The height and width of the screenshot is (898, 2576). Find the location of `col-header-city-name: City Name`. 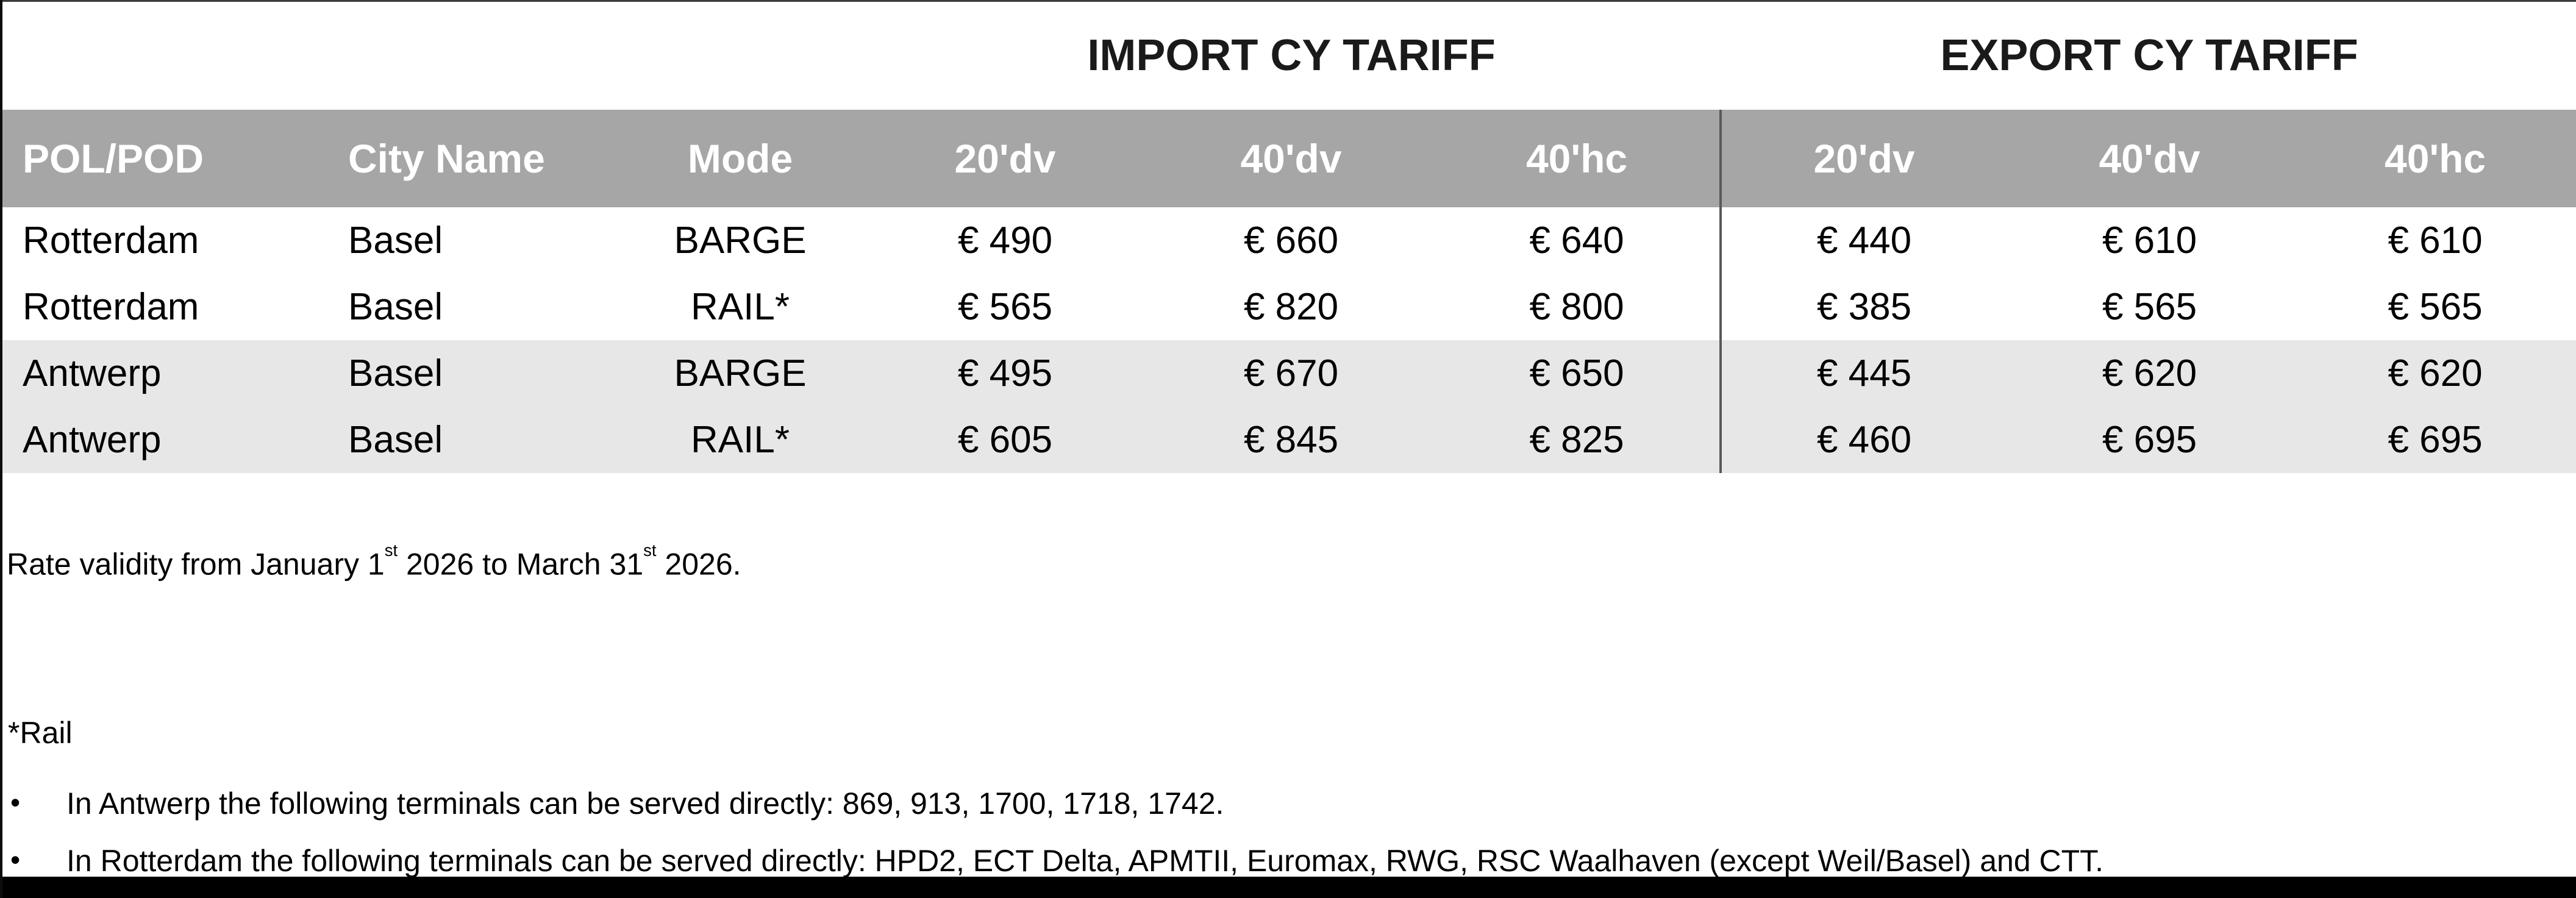

col-header-city-name: City Name is located at coordinates (481, 158).